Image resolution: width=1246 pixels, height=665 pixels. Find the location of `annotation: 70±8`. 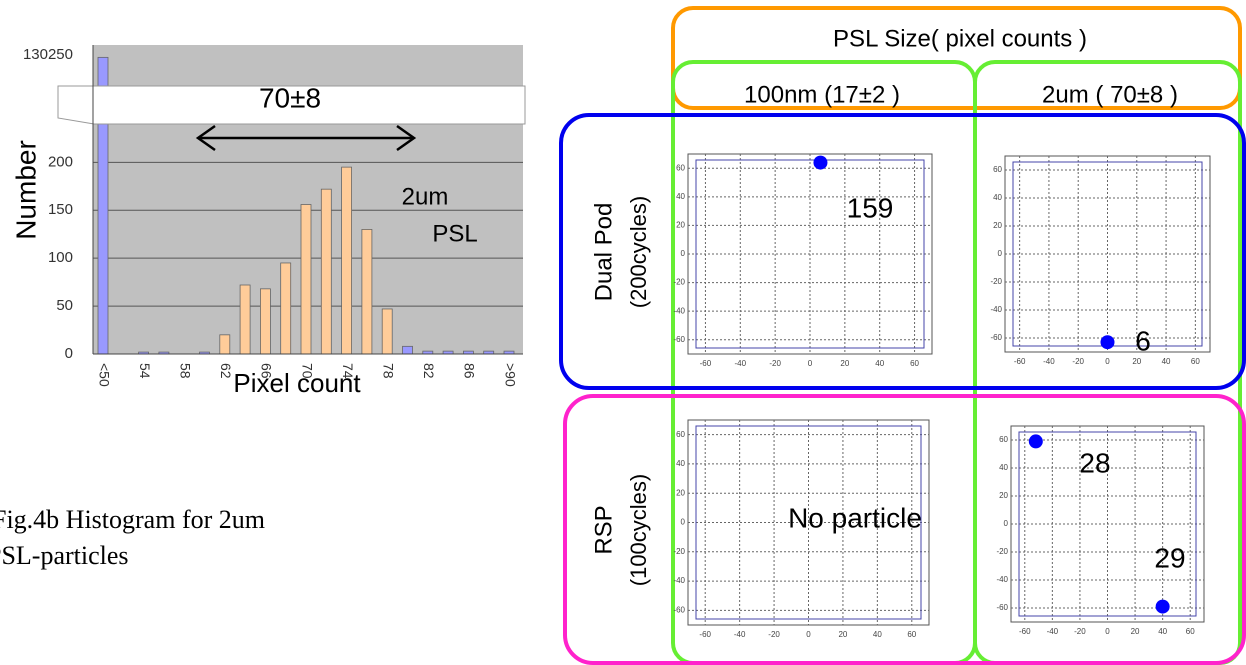

annotation: 70±8 is located at coordinates (290, 97).